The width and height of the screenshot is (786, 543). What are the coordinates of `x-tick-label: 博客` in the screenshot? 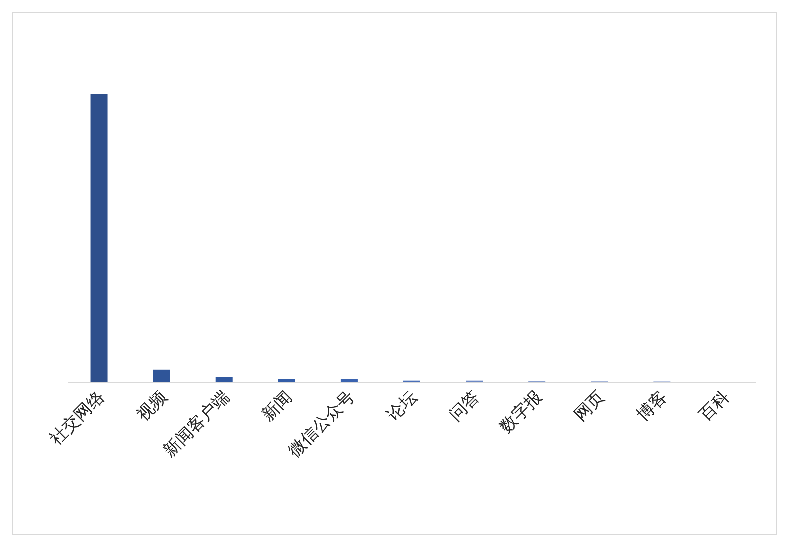 It's located at (653, 406).